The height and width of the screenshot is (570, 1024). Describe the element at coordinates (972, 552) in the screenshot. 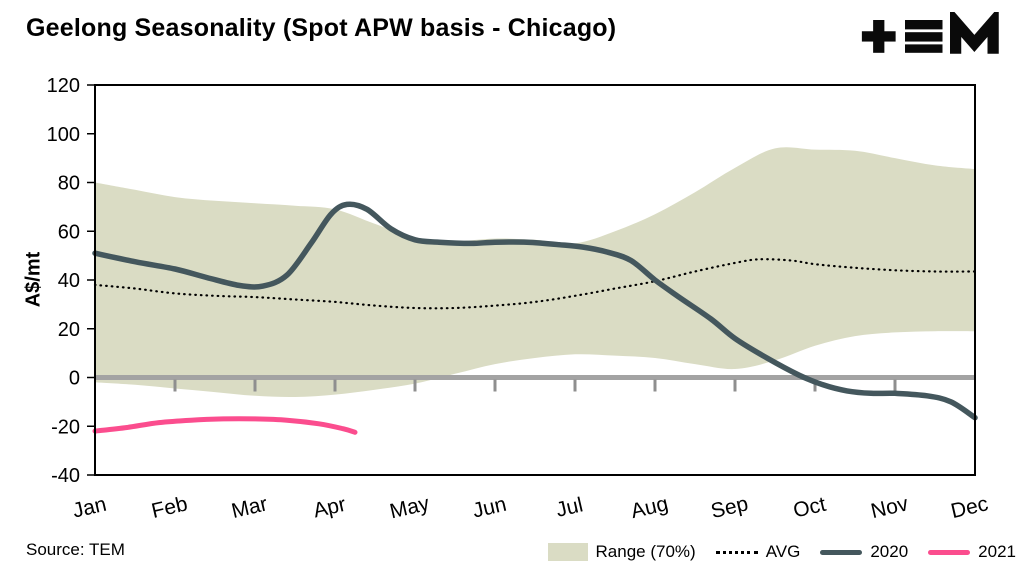

I see `legend-item-2021: 2021` at that location.